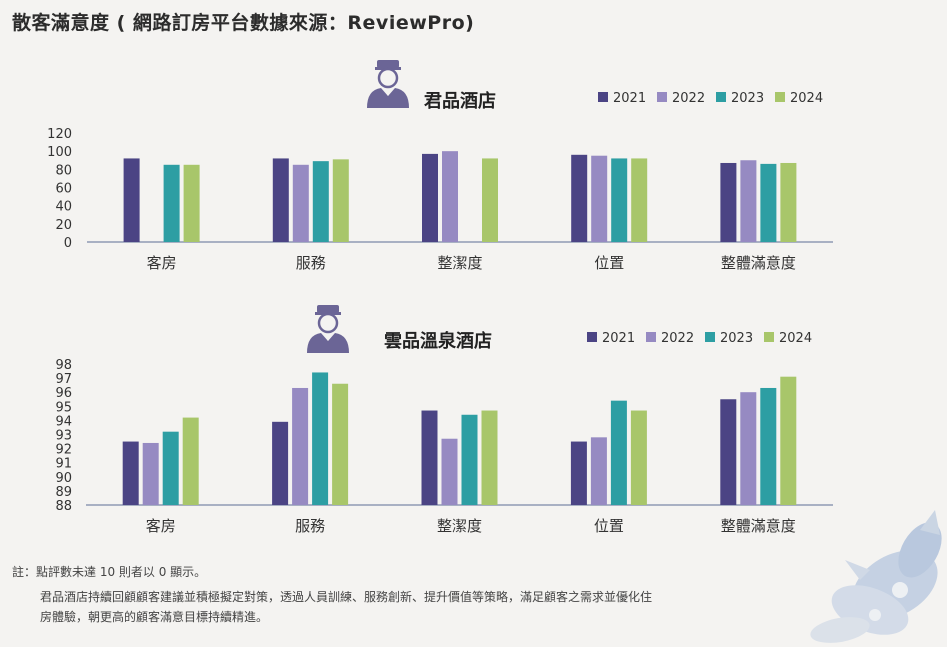 Image resolution: width=947 pixels, height=647 pixels. What do you see at coordinates (460, 101) in the screenshot?
I see `chart-title: 君品酒店` at bounding box center [460, 101].